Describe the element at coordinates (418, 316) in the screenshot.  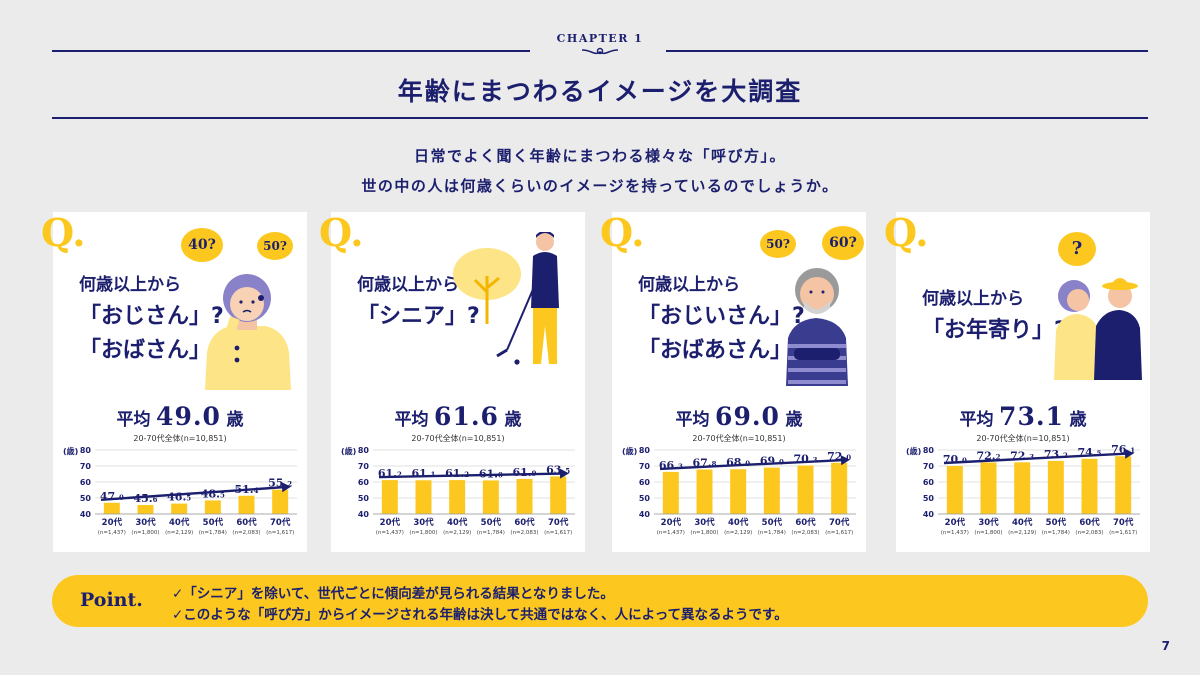
I see `question-term-1: 「シニア」?` at that location.